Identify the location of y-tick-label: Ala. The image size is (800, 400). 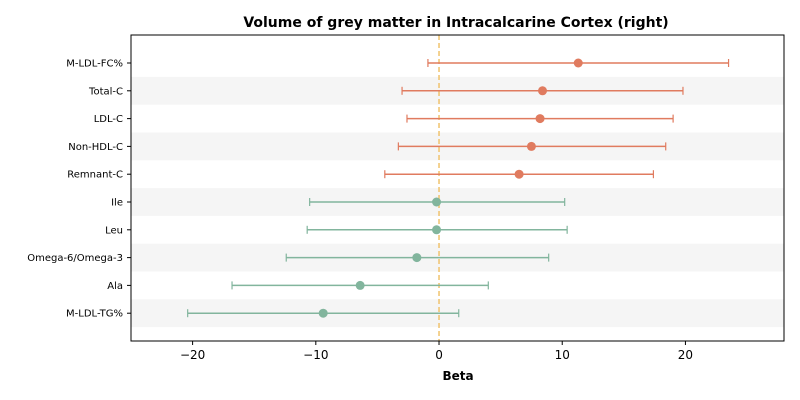
(115, 286).